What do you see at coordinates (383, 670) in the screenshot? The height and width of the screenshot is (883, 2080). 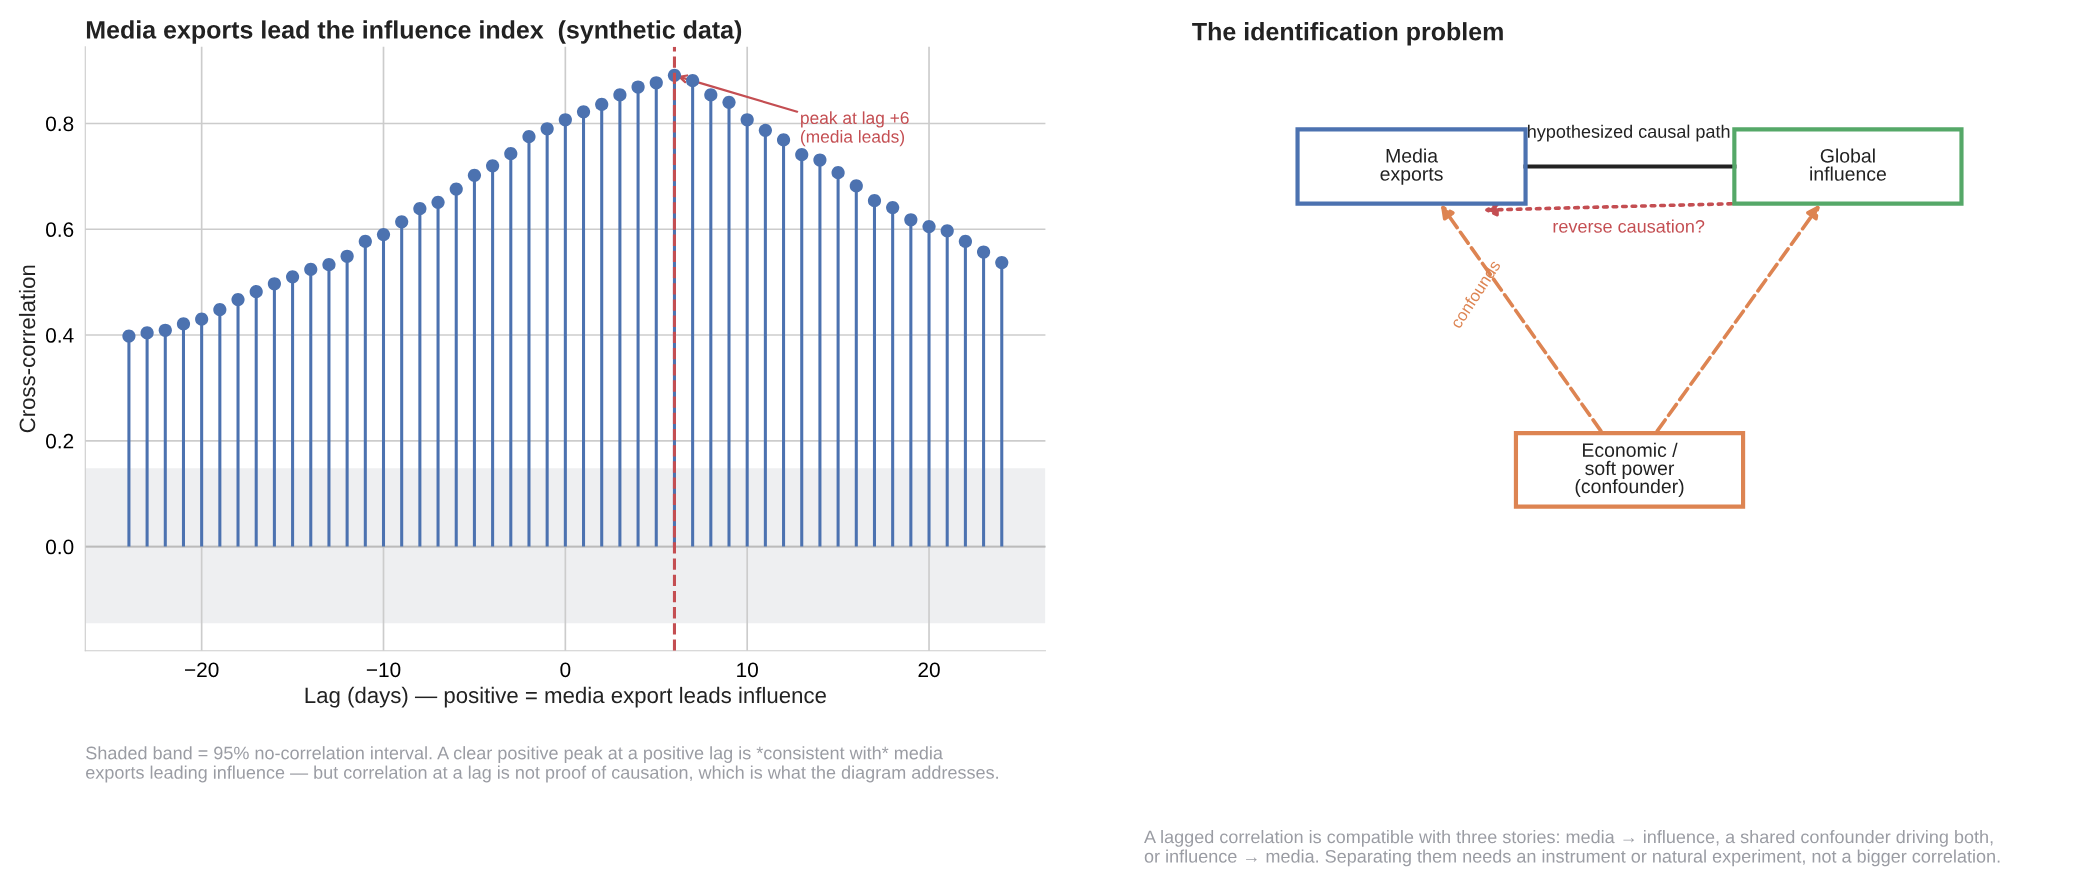 I see `x-tick-label: −10` at bounding box center [383, 670].